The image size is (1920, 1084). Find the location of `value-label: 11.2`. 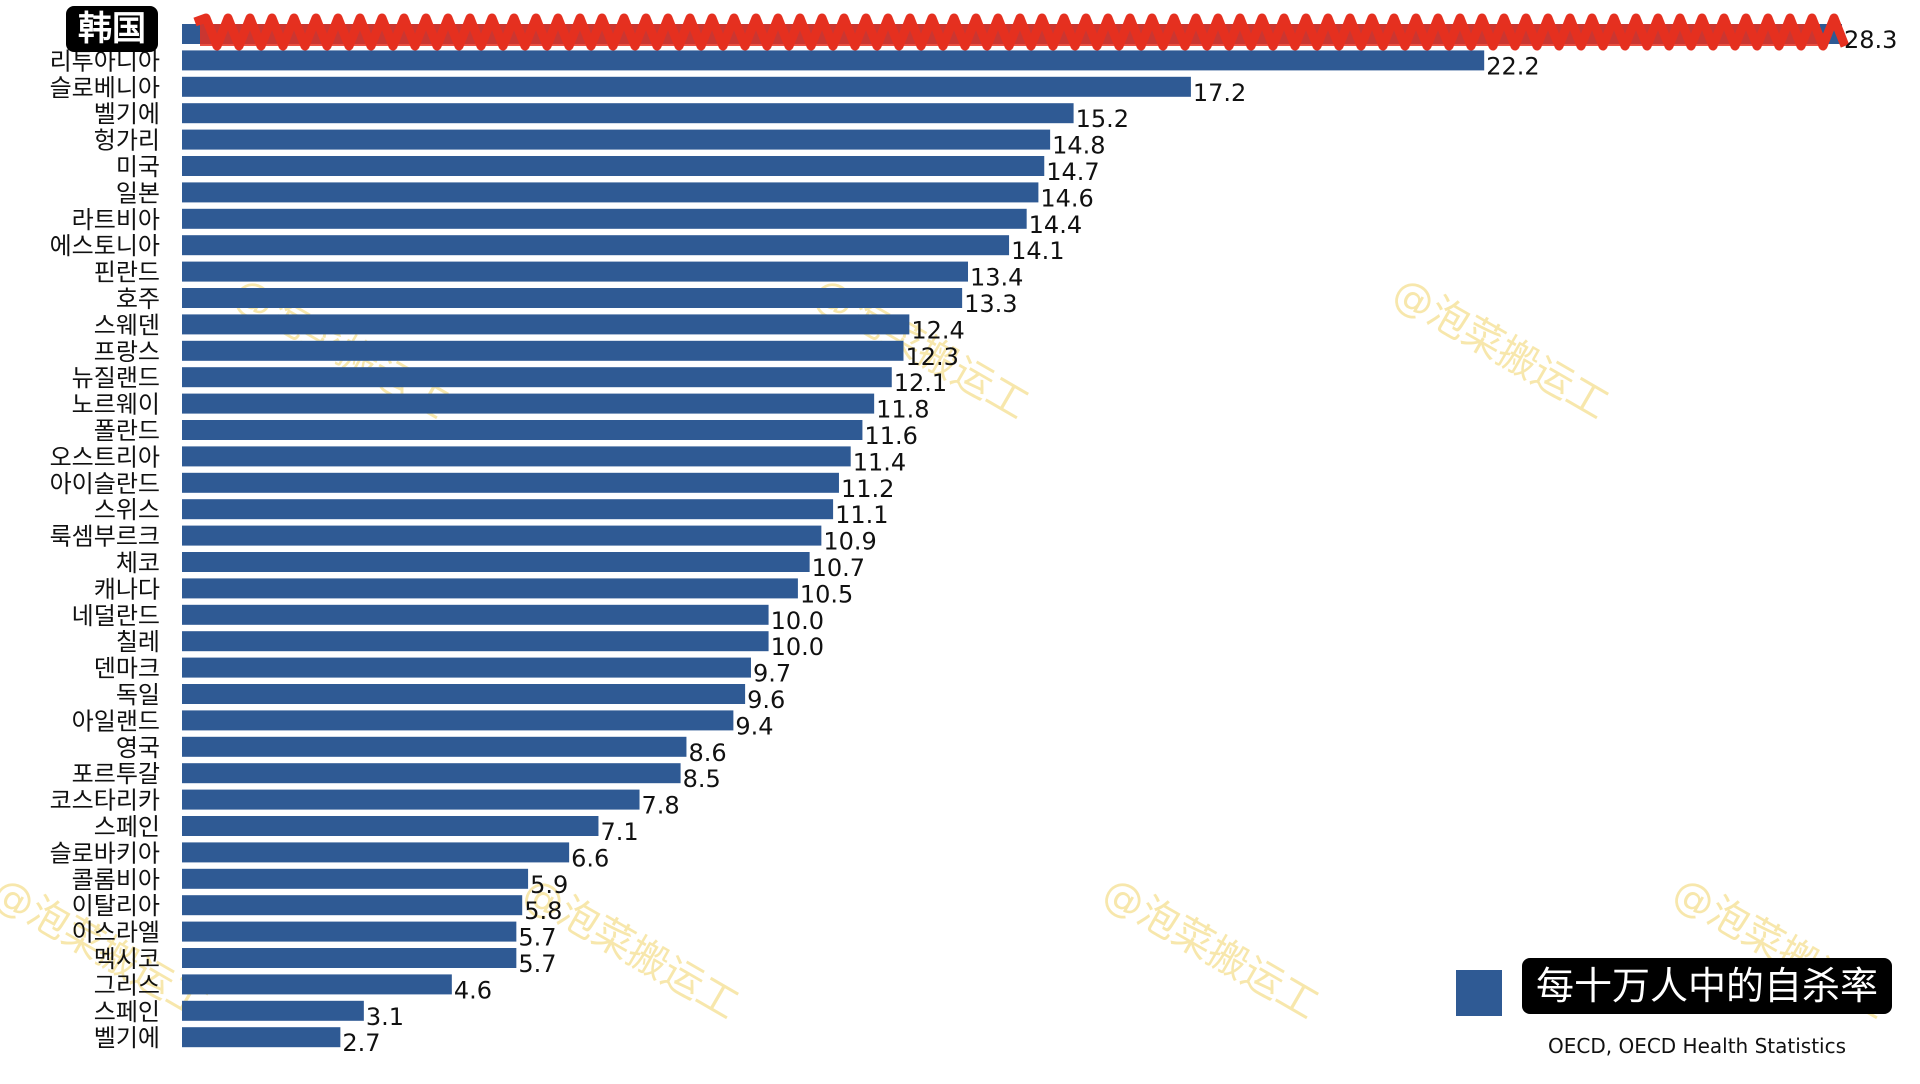

value-label: 11.2 is located at coordinates (867, 489).